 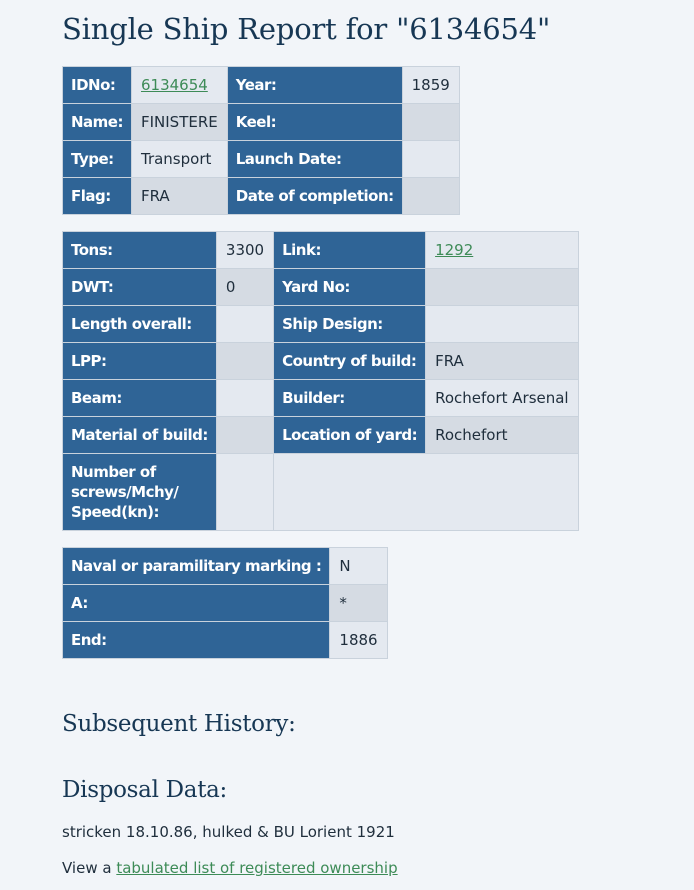 I want to click on link-value: 1292, so click(x=502, y=250).